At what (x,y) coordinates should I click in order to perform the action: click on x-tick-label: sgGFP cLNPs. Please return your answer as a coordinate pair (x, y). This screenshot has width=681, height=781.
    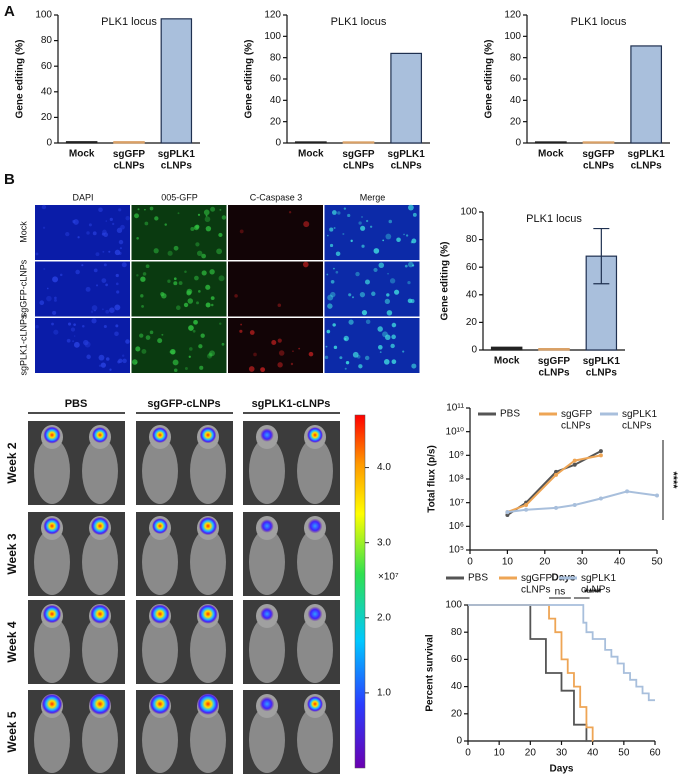
    Looking at the image, I should click on (554, 367).